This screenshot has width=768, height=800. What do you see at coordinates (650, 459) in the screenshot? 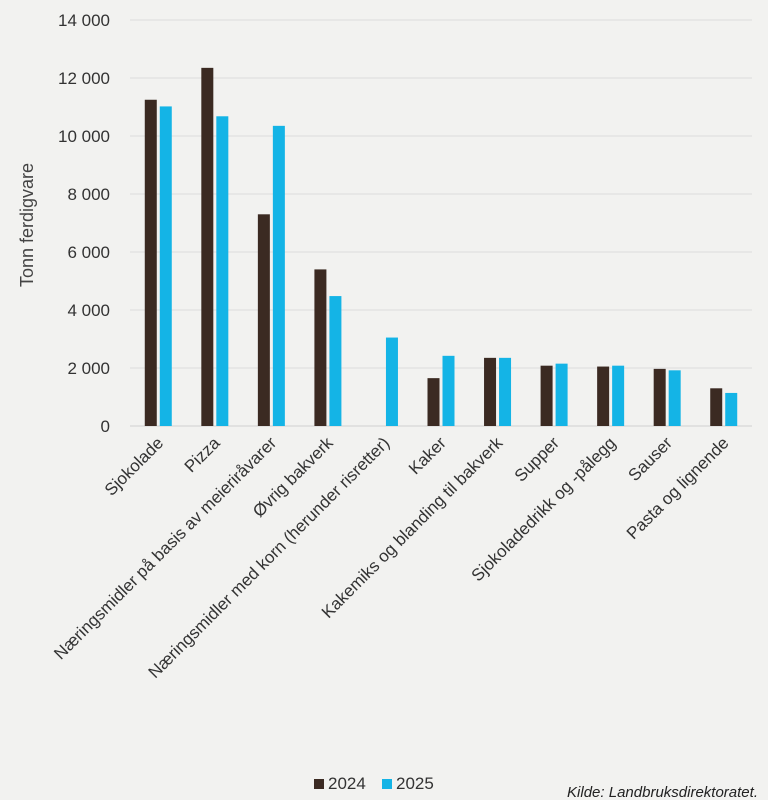
I see `x-category-label: Sauser` at bounding box center [650, 459].